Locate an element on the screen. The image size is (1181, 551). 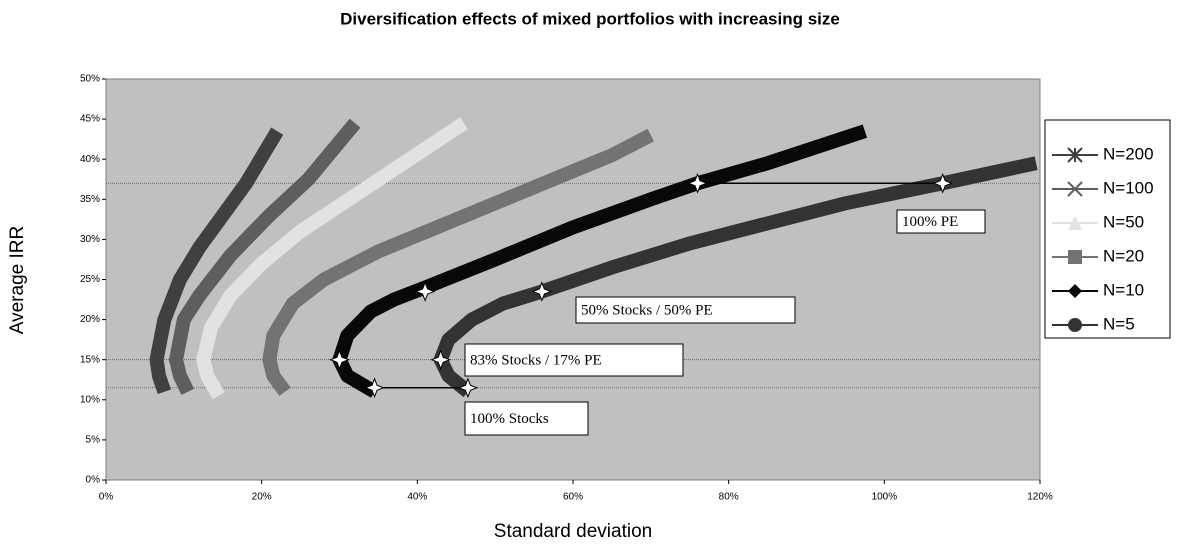
y-tick-label: 20% is located at coordinates (90, 319).